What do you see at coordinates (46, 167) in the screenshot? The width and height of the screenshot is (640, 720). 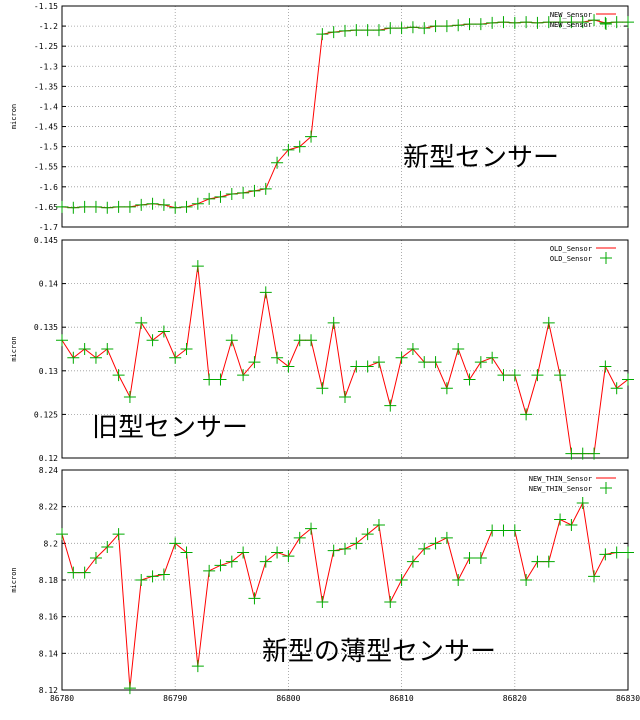 I see `y-tick-label: -1.55` at bounding box center [46, 167].